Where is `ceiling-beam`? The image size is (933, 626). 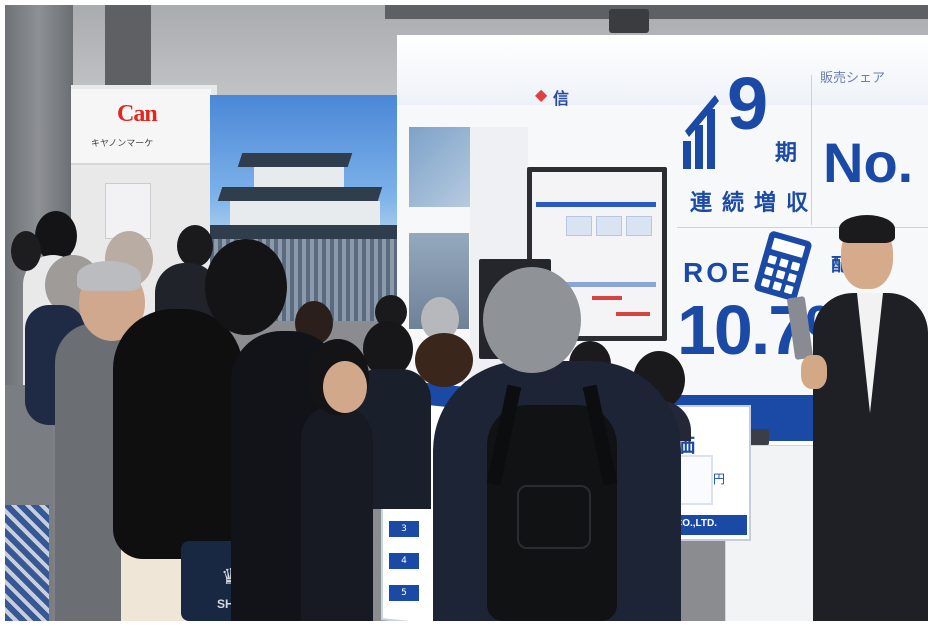
ceiling-beam is located at coordinates (128, 47).